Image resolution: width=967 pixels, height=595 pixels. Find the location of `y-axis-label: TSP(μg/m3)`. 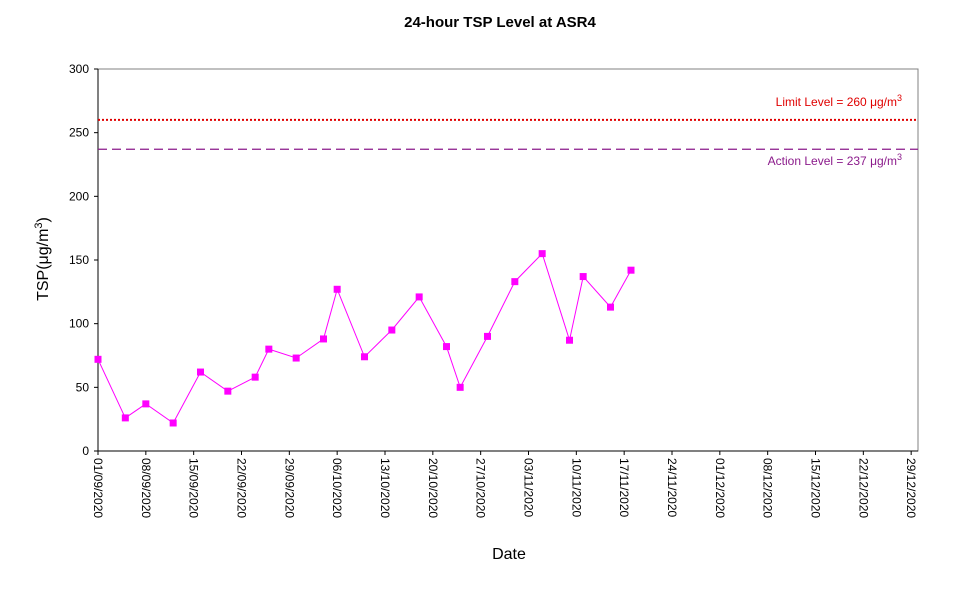

y-axis-label: TSP(μg/m3) is located at coordinates (42, 259).